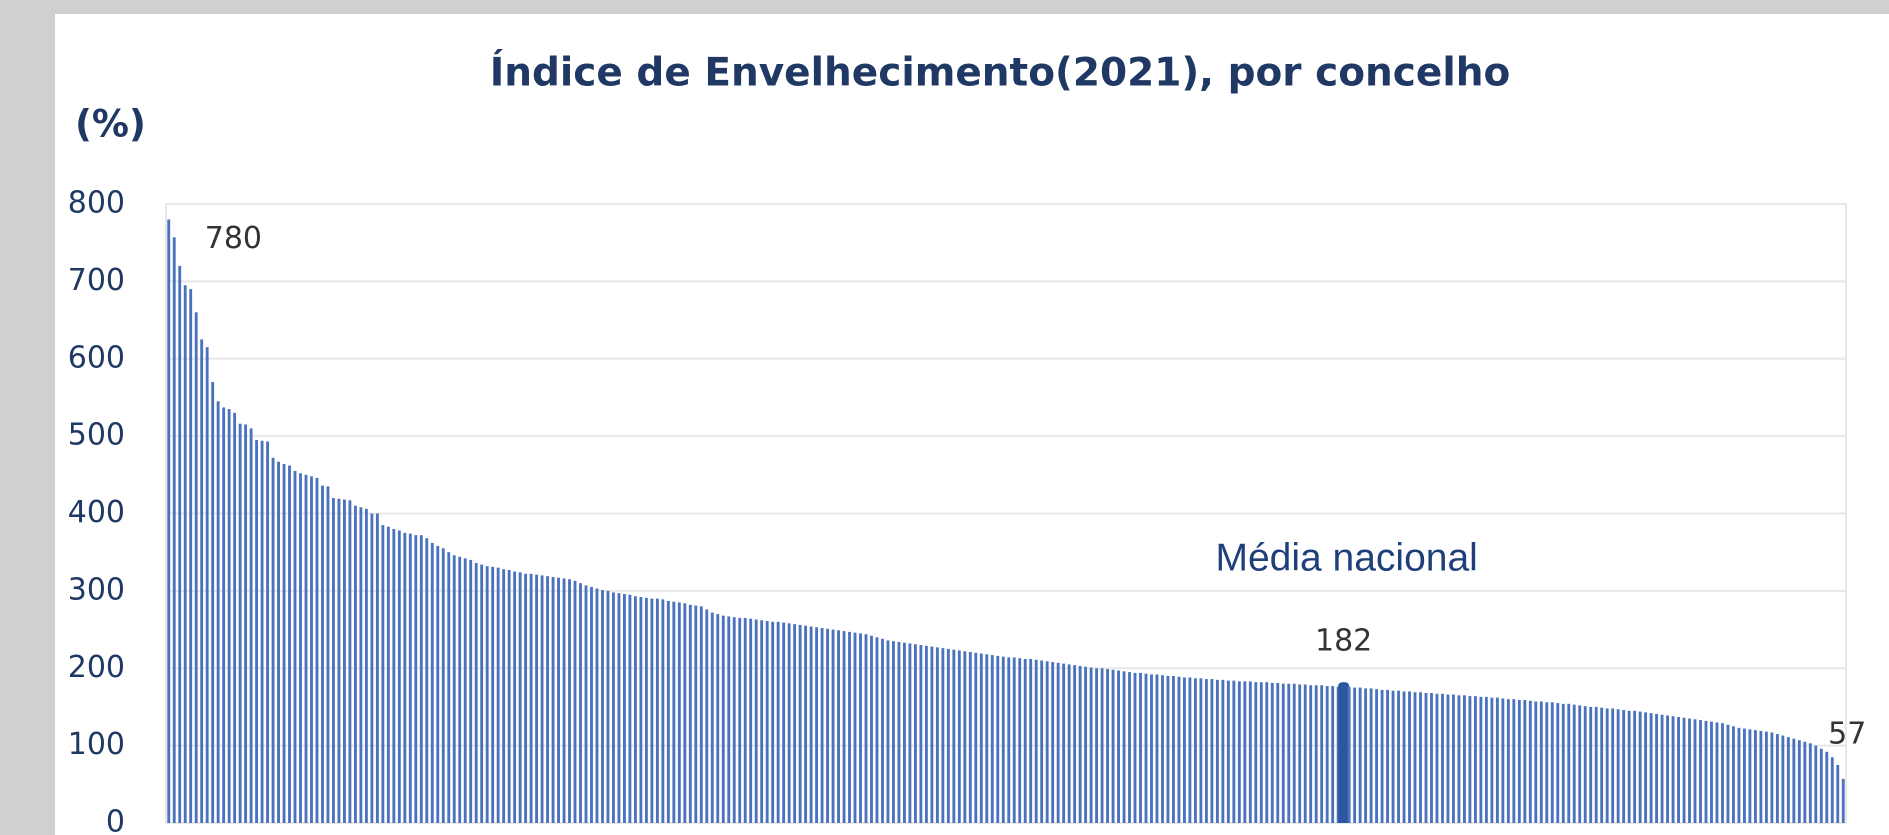 This screenshot has height=835, width=1889. I want to click on data-label: 57, so click(1847, 733).